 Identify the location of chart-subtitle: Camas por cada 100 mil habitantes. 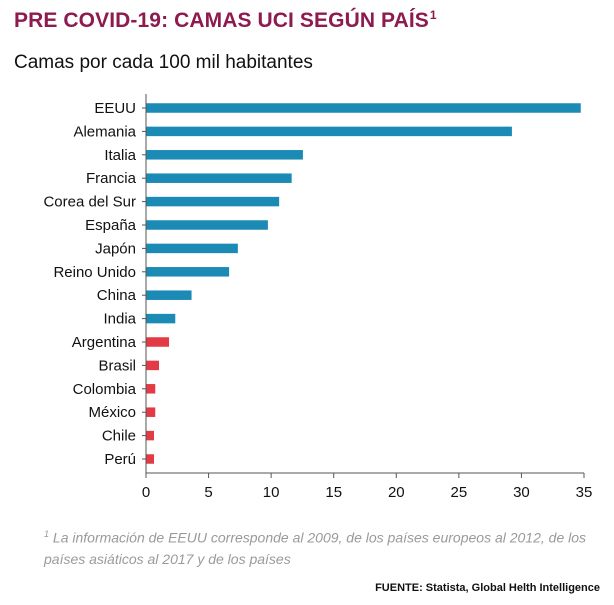
(163, 62).